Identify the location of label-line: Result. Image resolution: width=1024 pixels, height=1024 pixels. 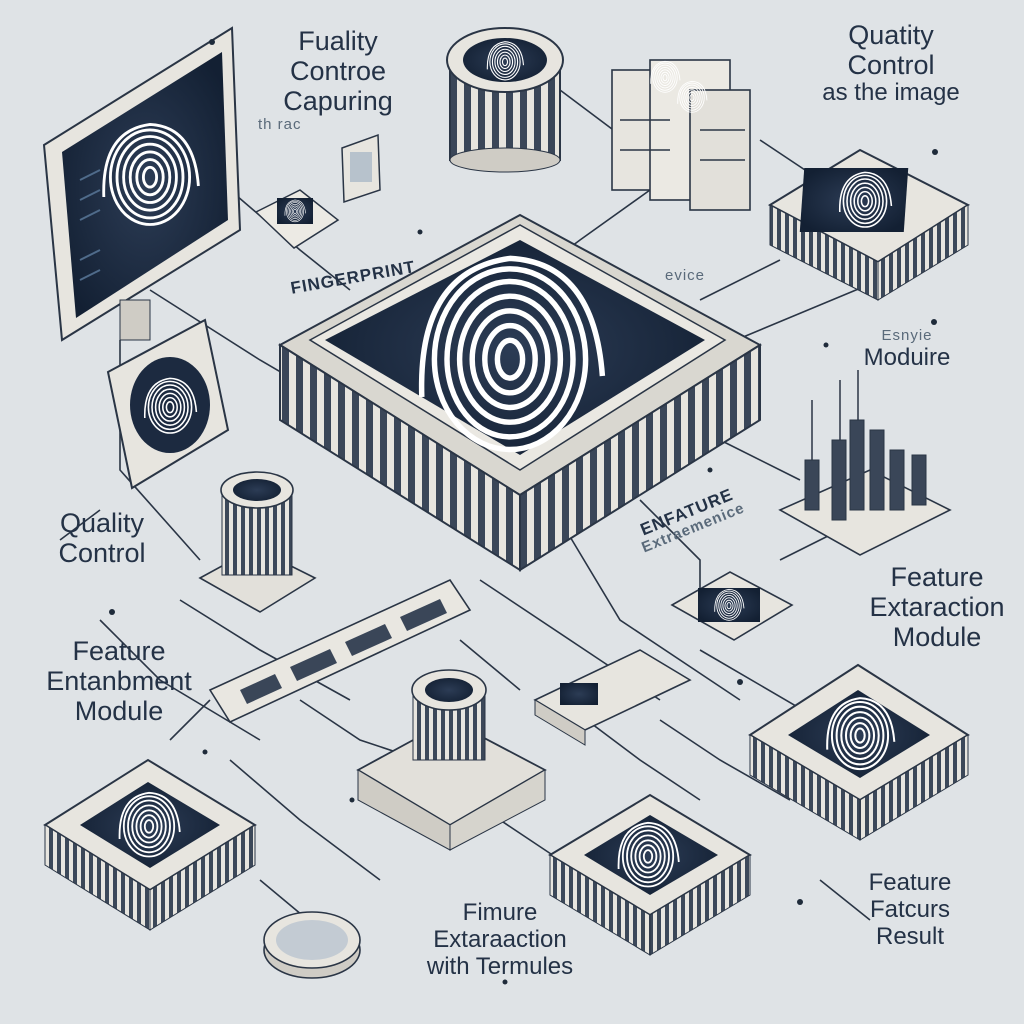
(910, 936).